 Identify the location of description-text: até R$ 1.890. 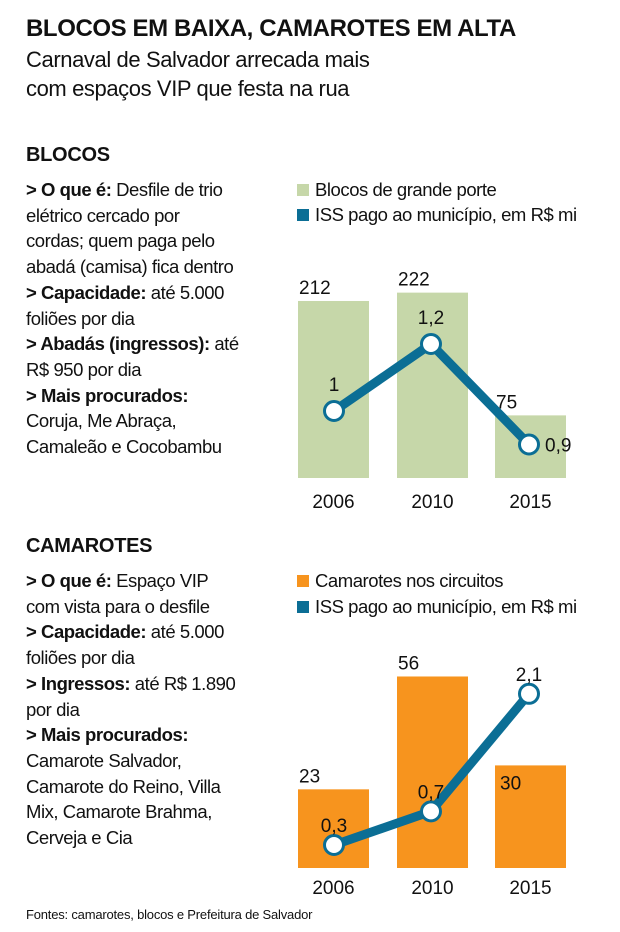
(183, 683).